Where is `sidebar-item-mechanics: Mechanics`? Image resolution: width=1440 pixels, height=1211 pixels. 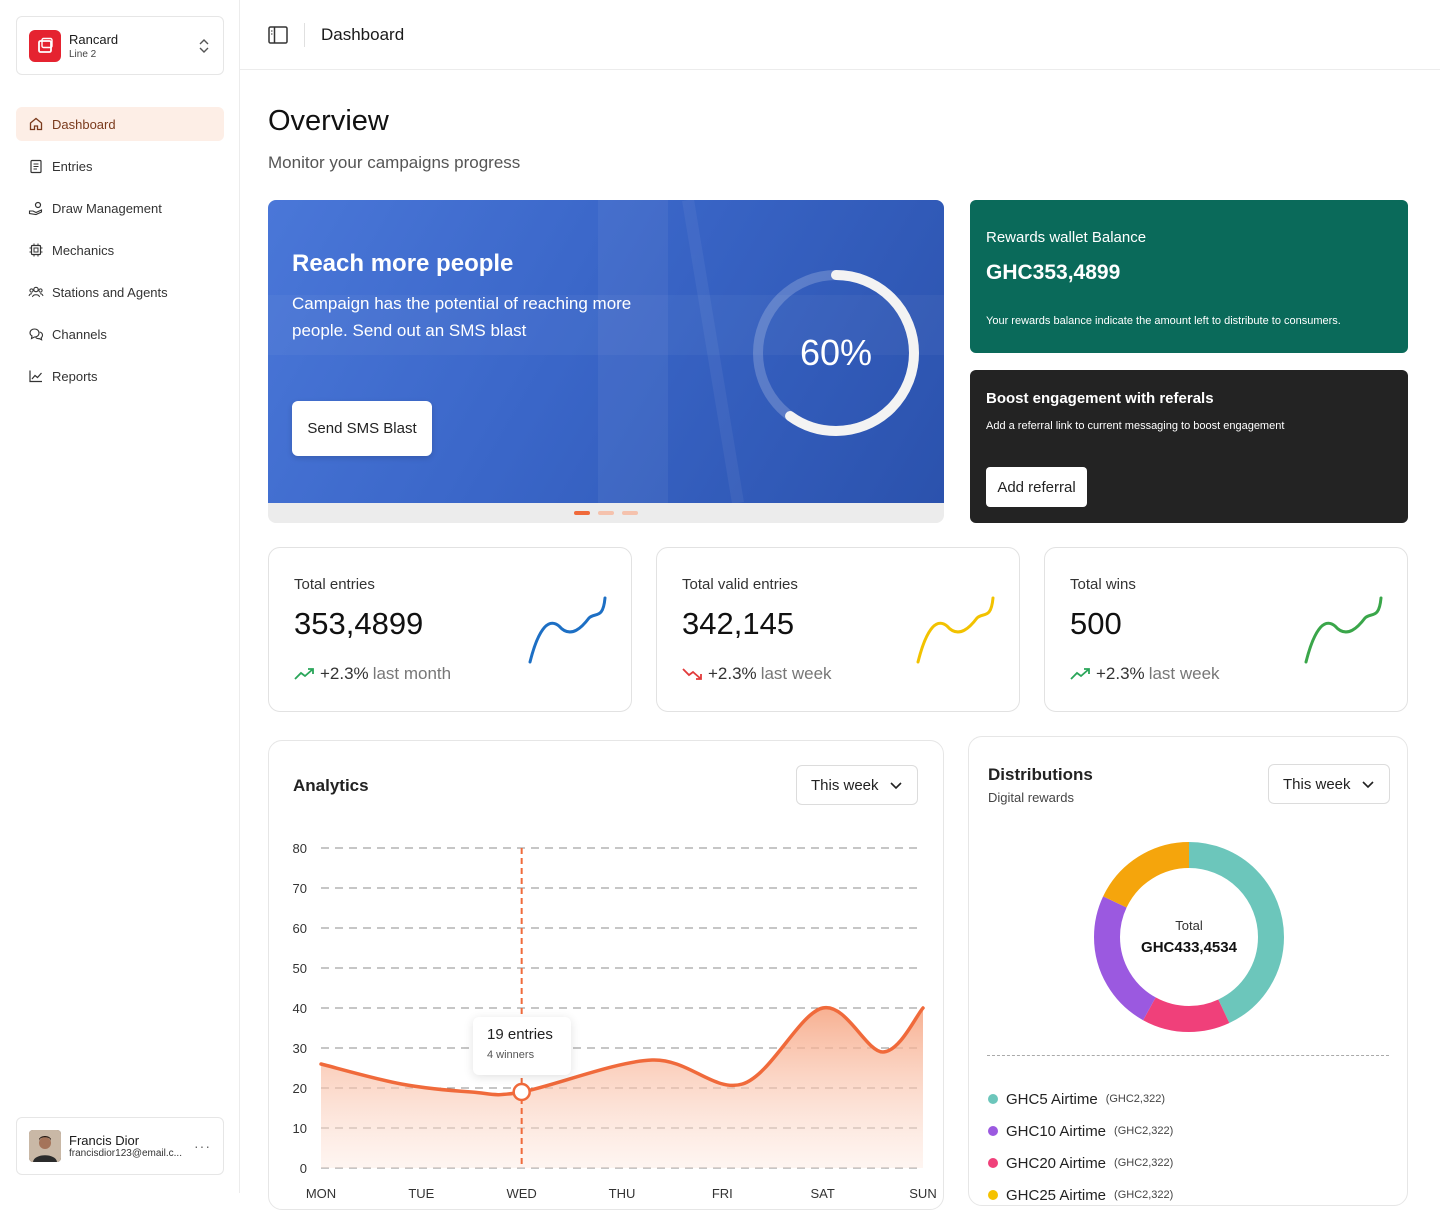
sidebar-item-mechanics: Mechanics is located at coordinates (120, 250).